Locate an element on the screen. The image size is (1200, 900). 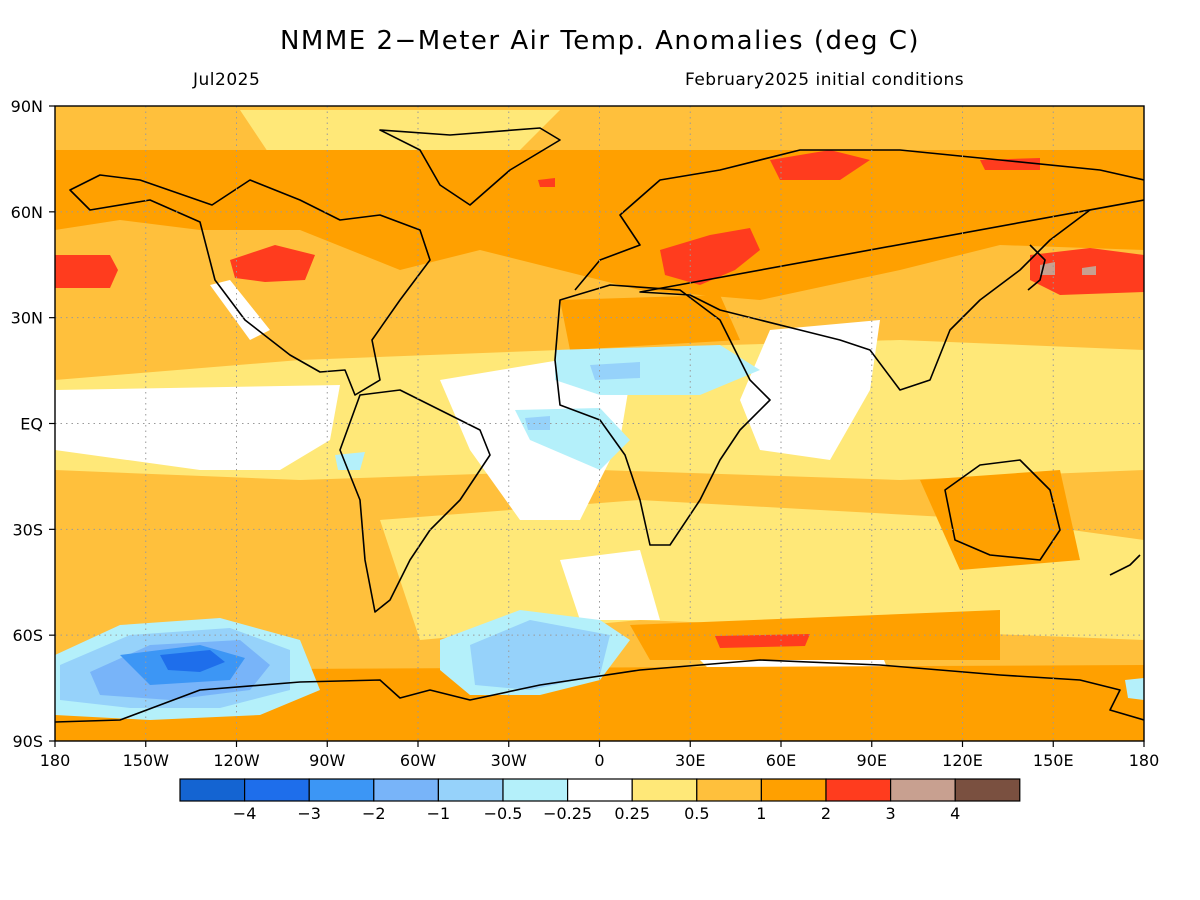
north-africa-warm is located at coordinates (650, 322).